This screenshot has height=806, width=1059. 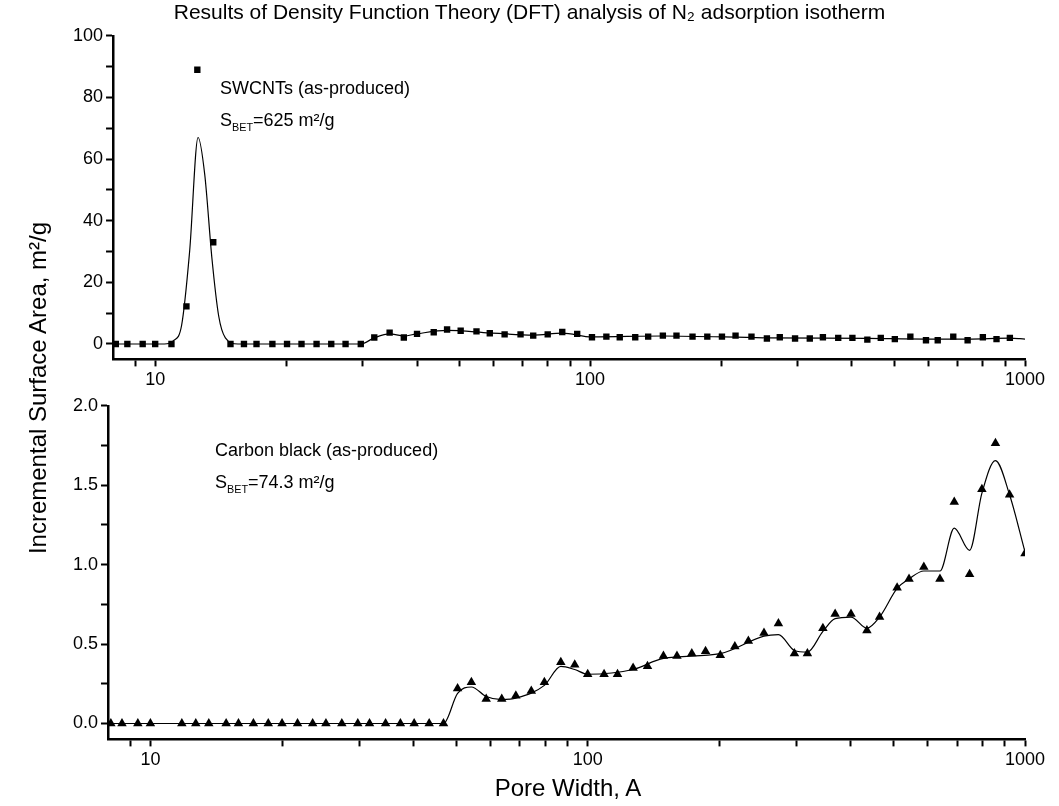 I want to click on y-tick-label: 1.5, so click(x=85, y=484).